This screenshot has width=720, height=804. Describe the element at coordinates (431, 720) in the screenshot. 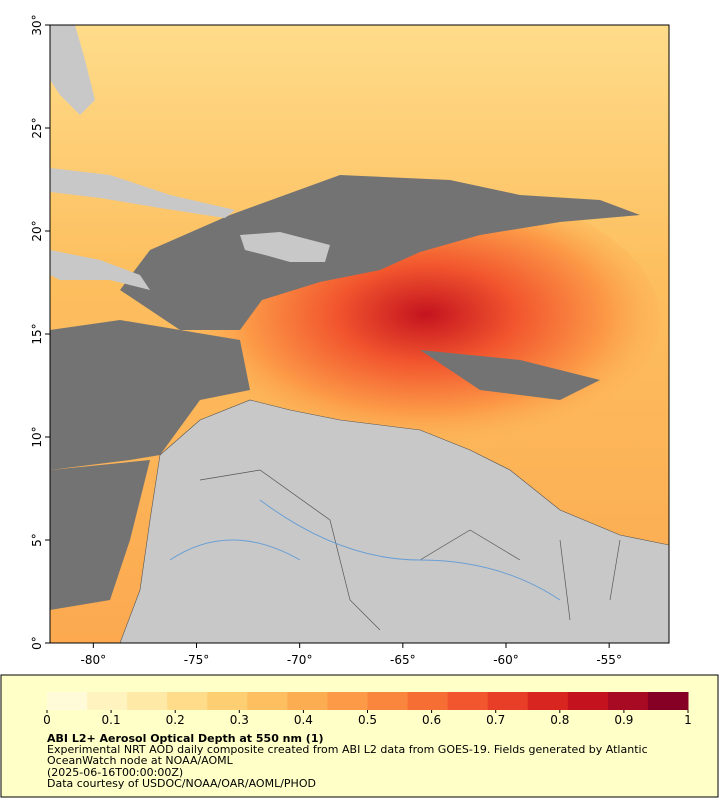

I see `colorbar-tick-label: 0.6` at that location.